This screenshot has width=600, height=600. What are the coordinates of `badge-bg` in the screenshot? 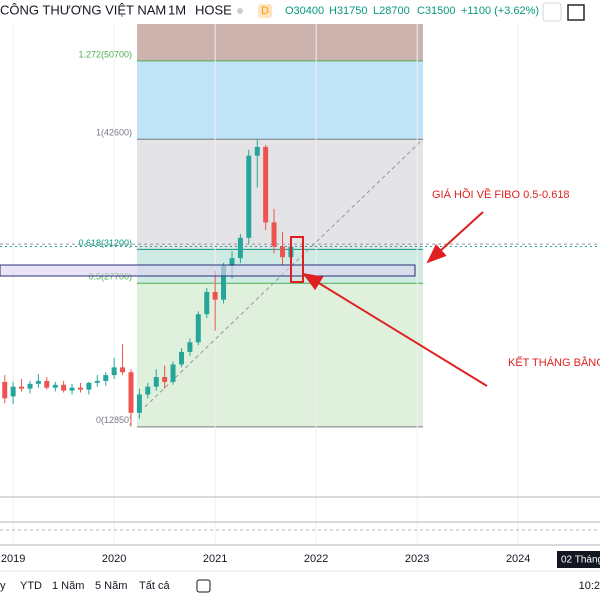 It's located at (265, 11).